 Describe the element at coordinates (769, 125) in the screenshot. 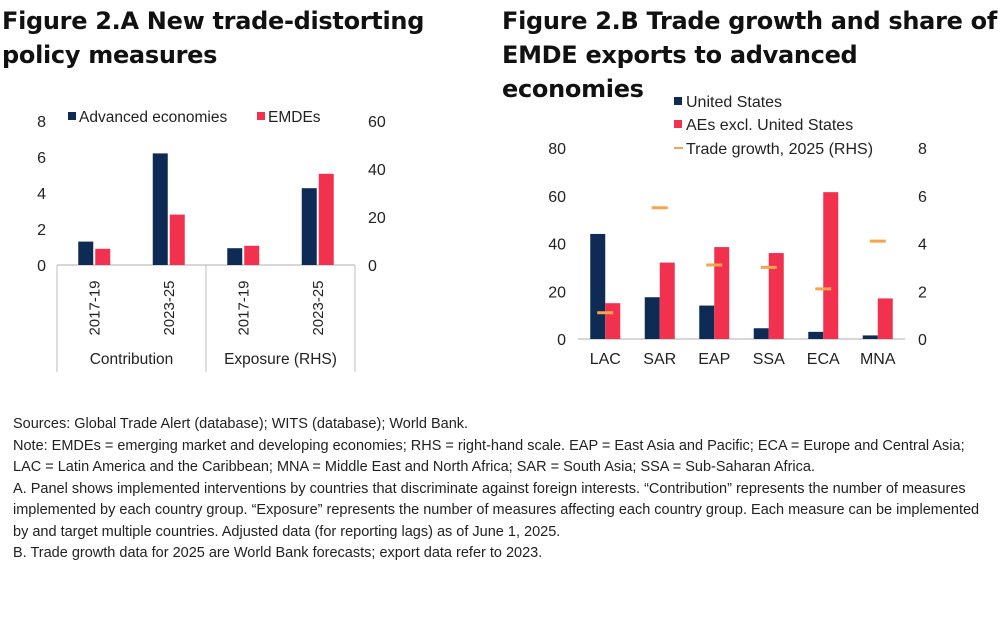

I see `legend-label: AEs excl. United States` at that location.